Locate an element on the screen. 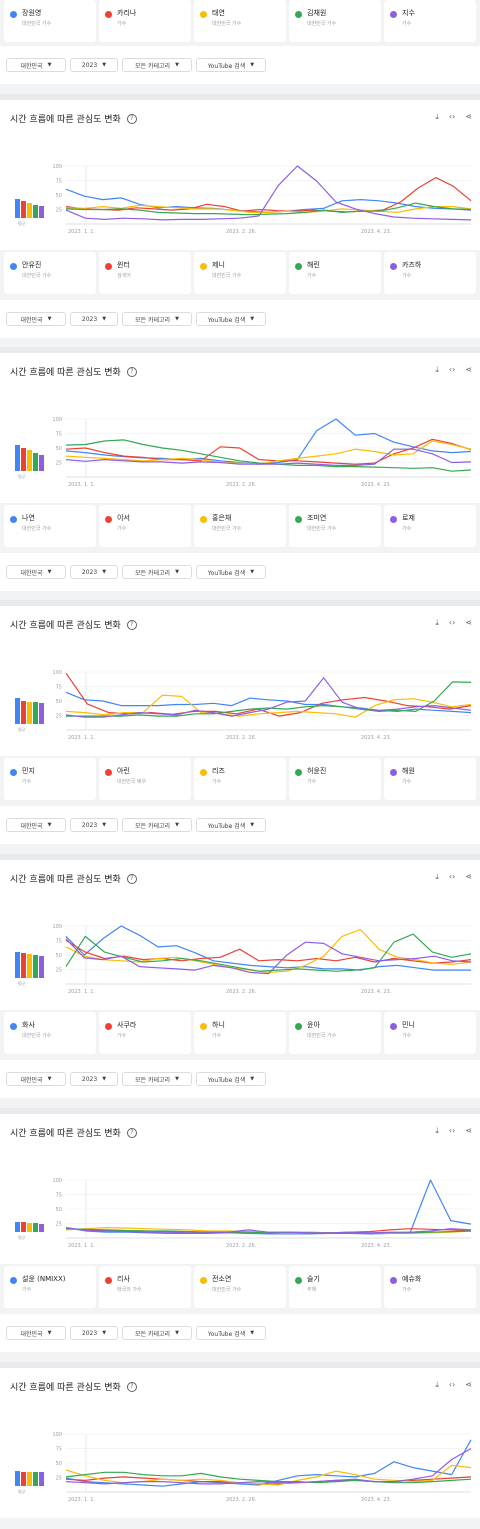 This screenshot has width=480, height=1529. y-tick-label: 25 is located at coordinates (59, 1225).